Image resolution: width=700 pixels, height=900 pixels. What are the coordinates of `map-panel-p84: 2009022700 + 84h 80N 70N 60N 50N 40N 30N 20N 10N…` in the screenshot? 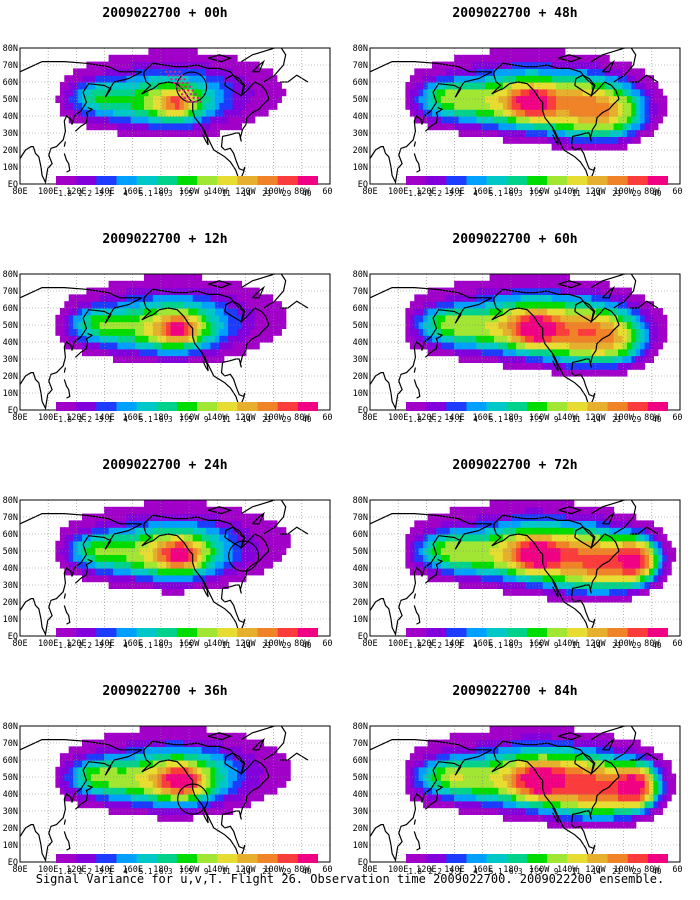 It's located at (516, 791).